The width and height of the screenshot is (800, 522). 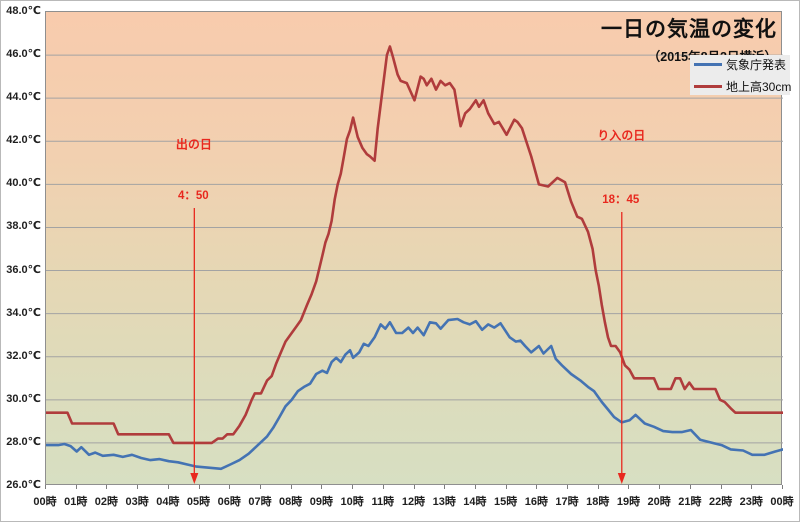 What do you see at coordinates (740, 75) in the screenshot?
I see `legend: 気象庁発表 地上高30cm` at bounding box center [740, 75].